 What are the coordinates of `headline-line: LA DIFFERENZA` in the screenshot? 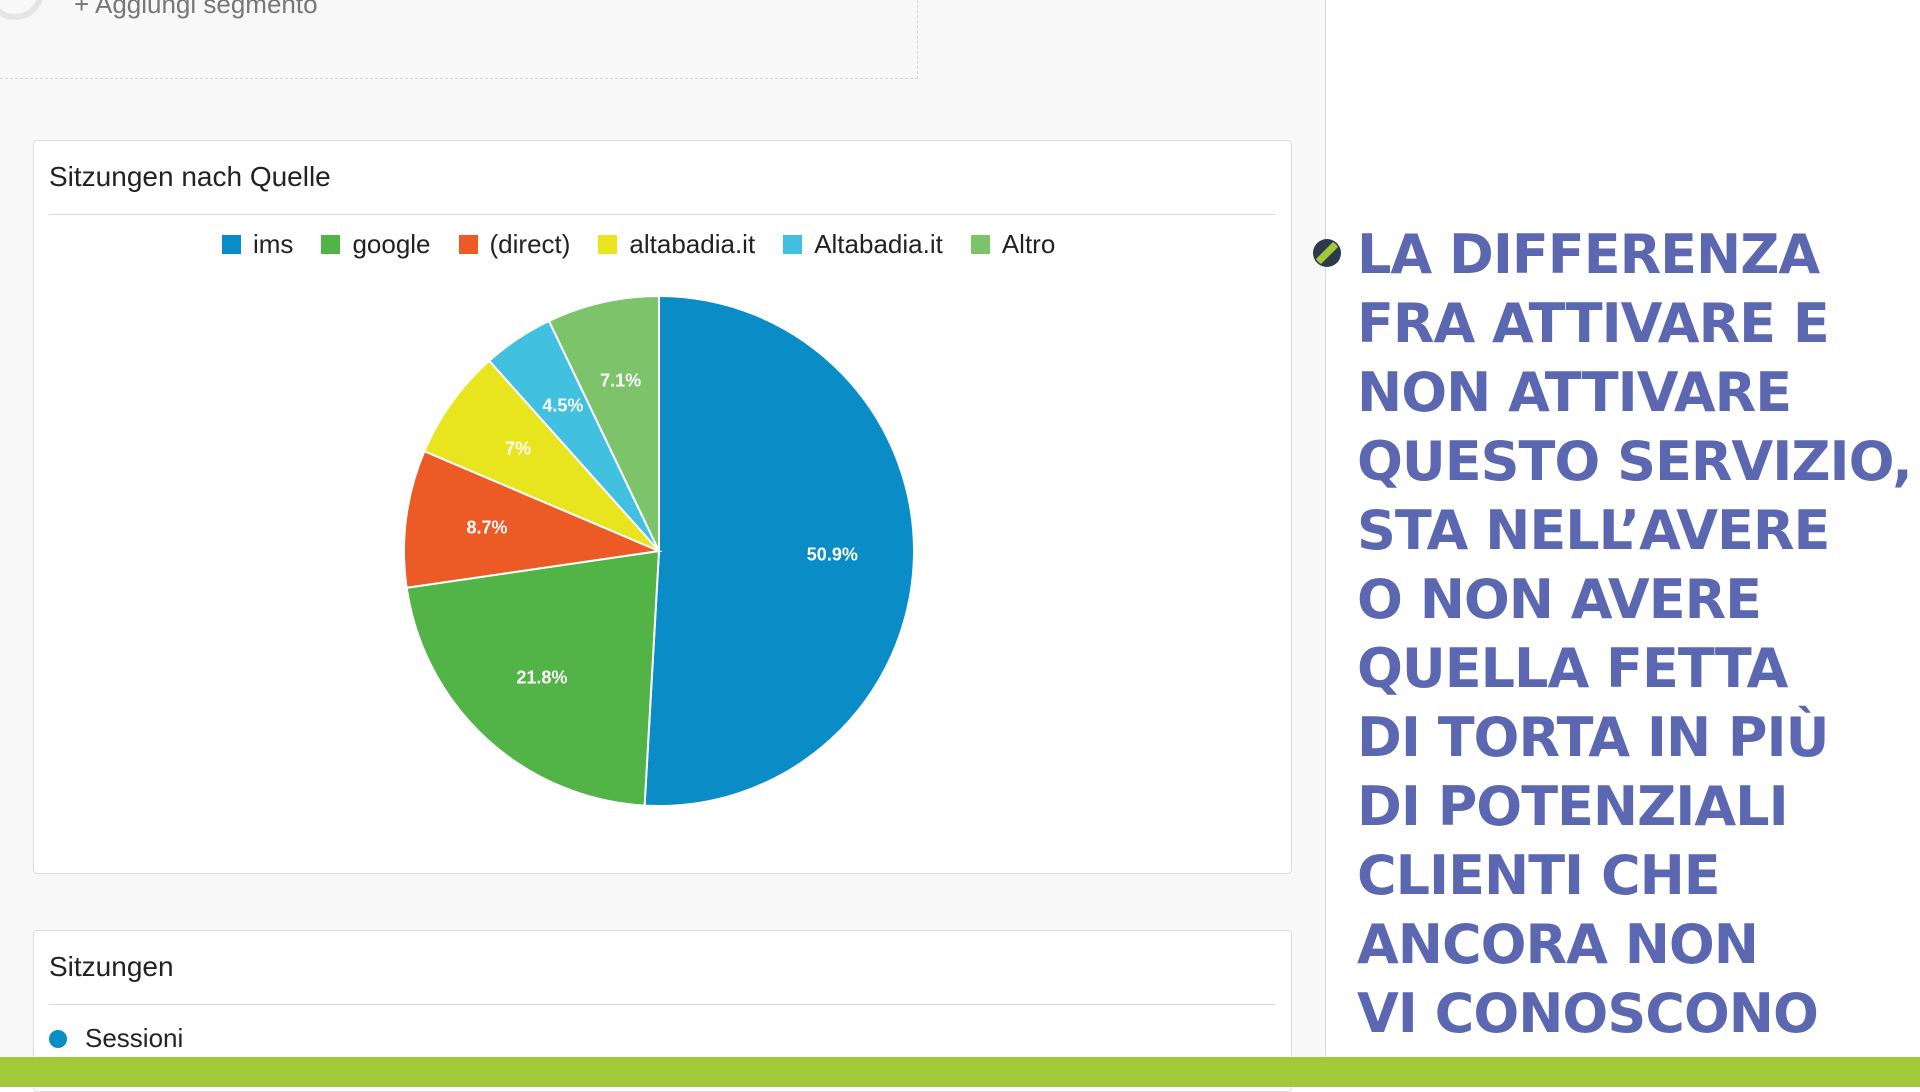 It's located at (1588, 254).